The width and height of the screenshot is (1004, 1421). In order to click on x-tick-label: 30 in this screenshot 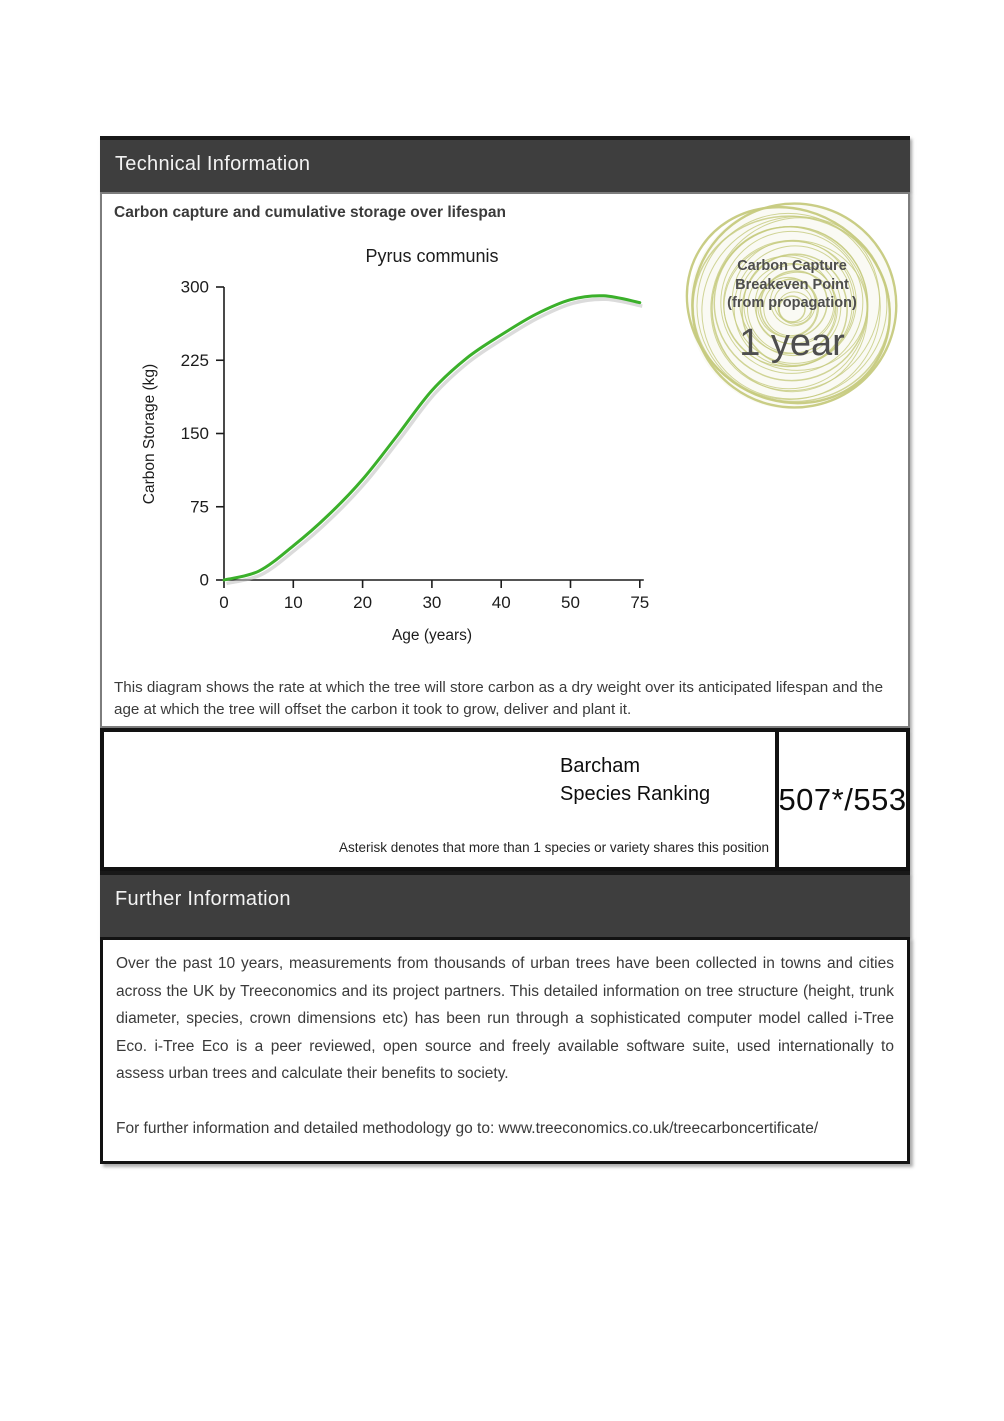, I will do `click(431, 602)`.